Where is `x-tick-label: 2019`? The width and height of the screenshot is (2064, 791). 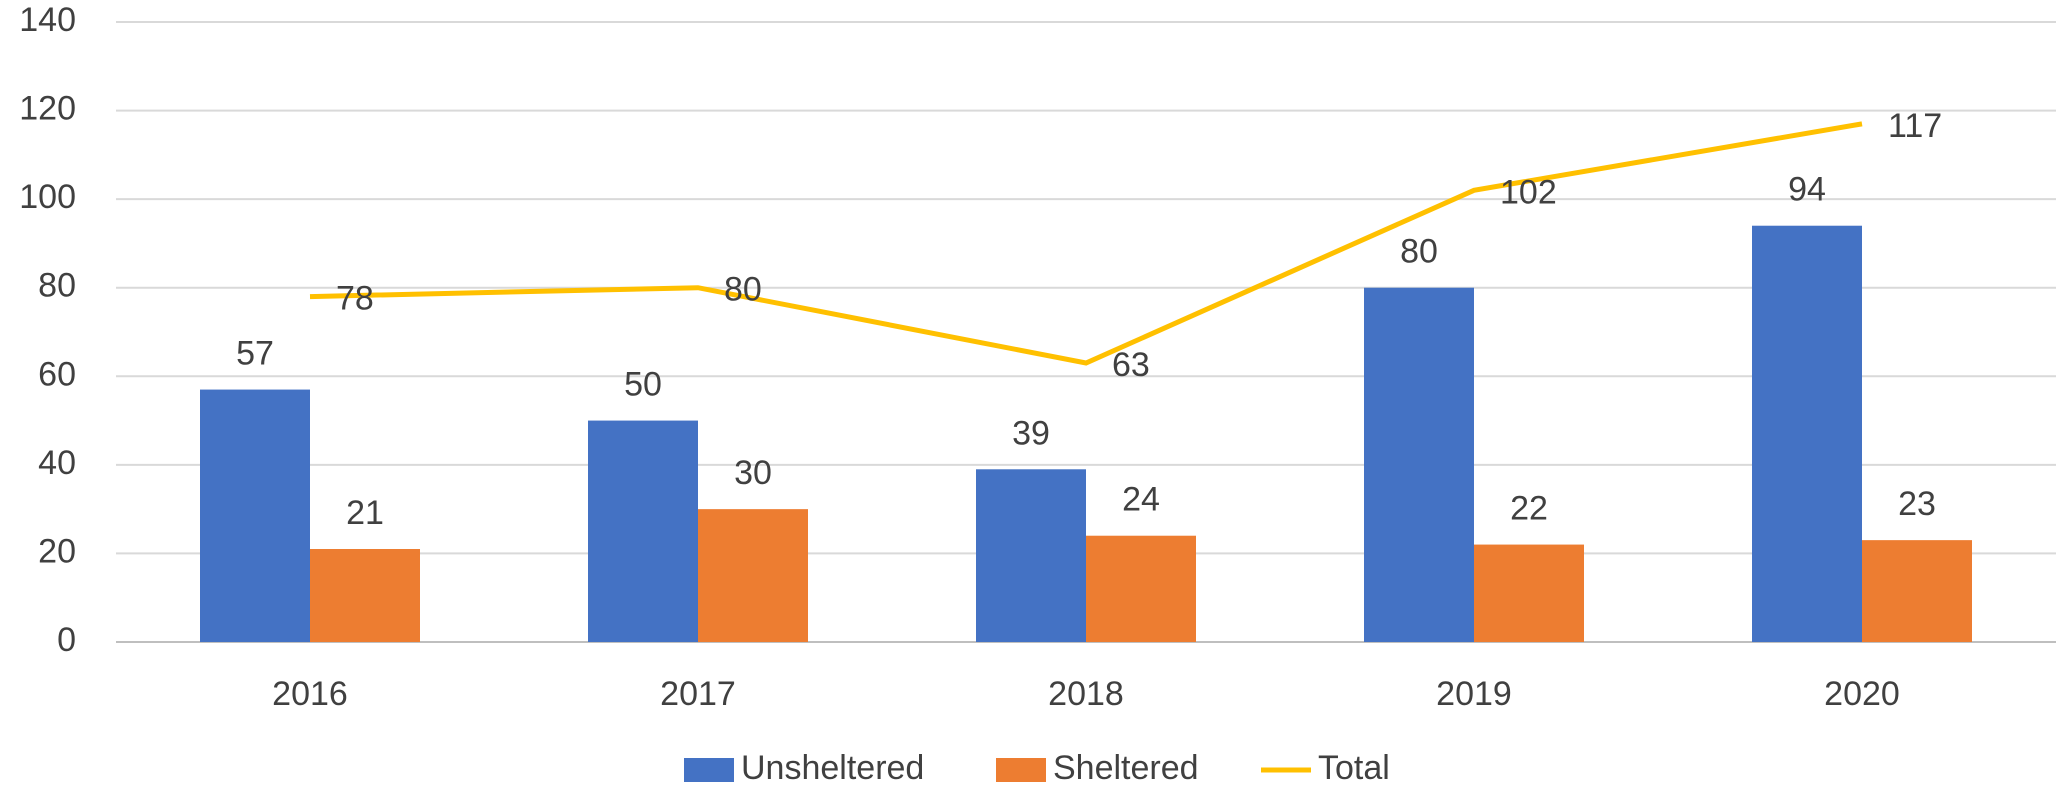
x-tick-label: 2019 is located at coordinates (1474, 694).